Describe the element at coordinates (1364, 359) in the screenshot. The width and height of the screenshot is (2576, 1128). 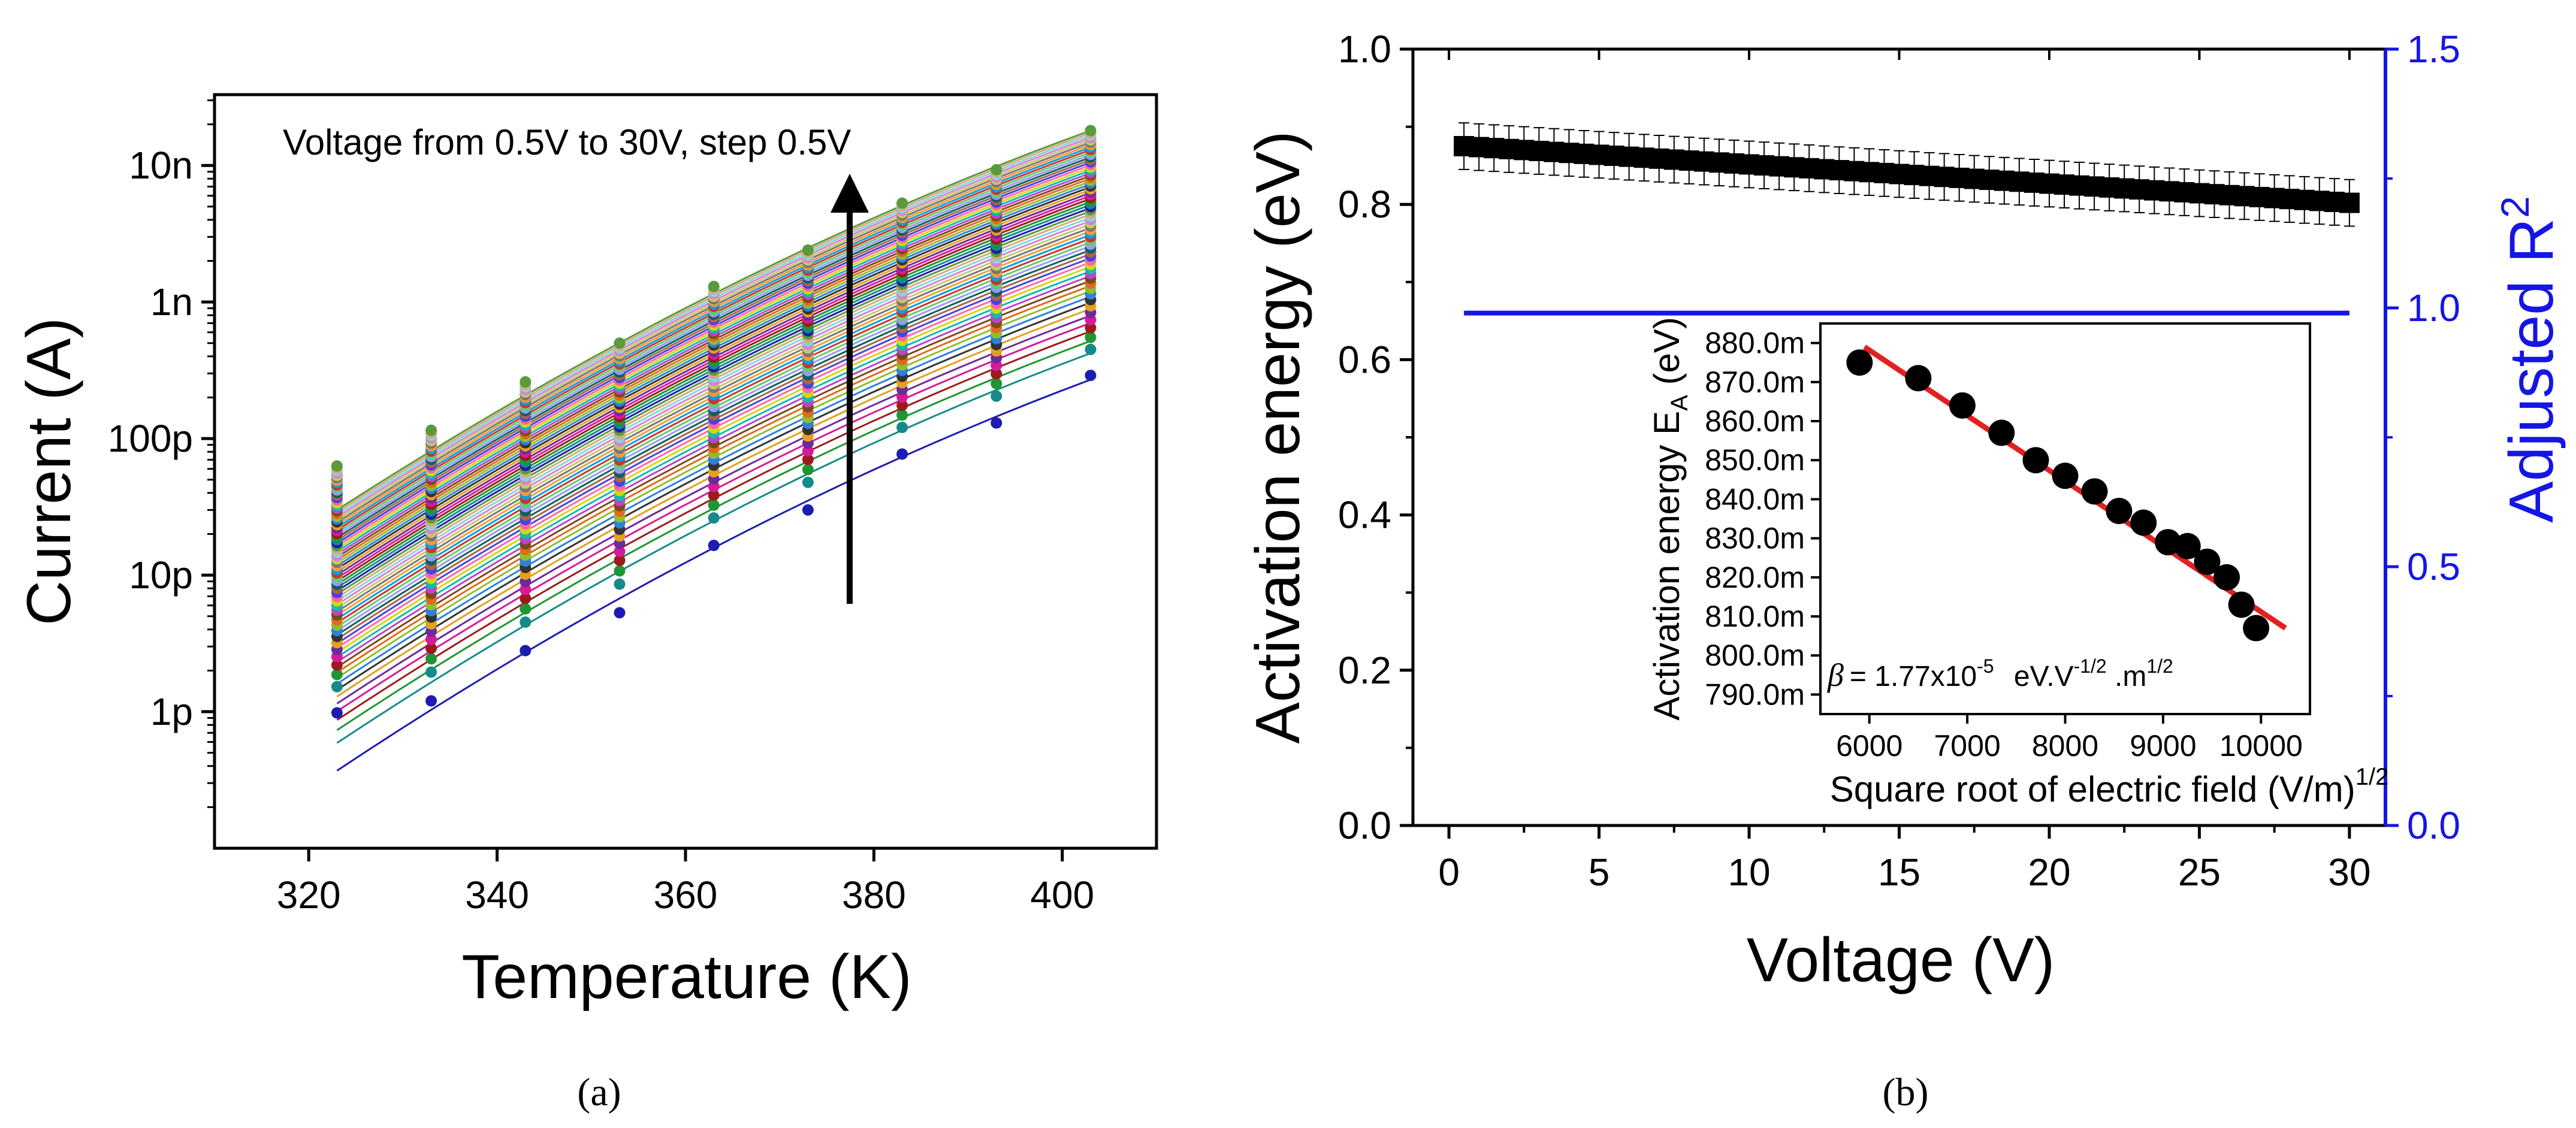
I see `y-tick-label: 0.6` at that location.